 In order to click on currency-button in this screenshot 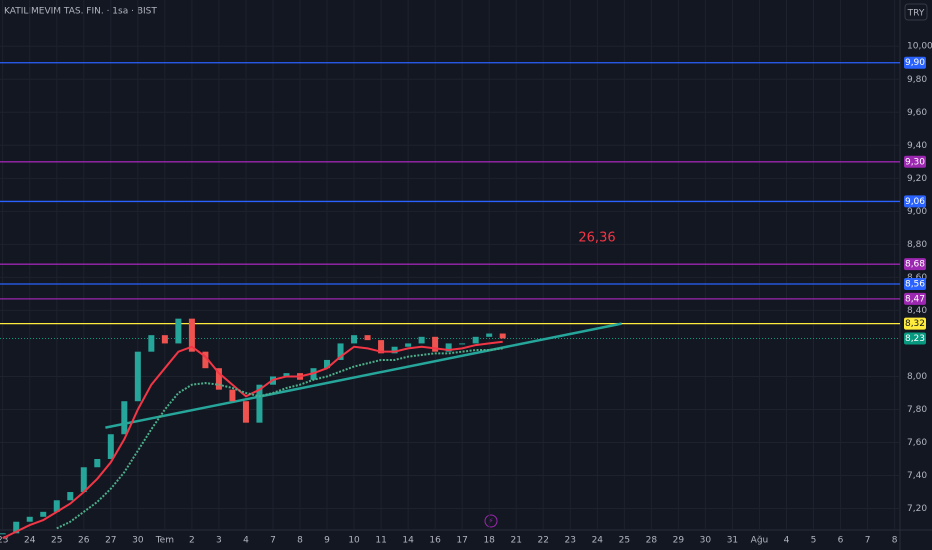, I will do `click(916, 12)`.